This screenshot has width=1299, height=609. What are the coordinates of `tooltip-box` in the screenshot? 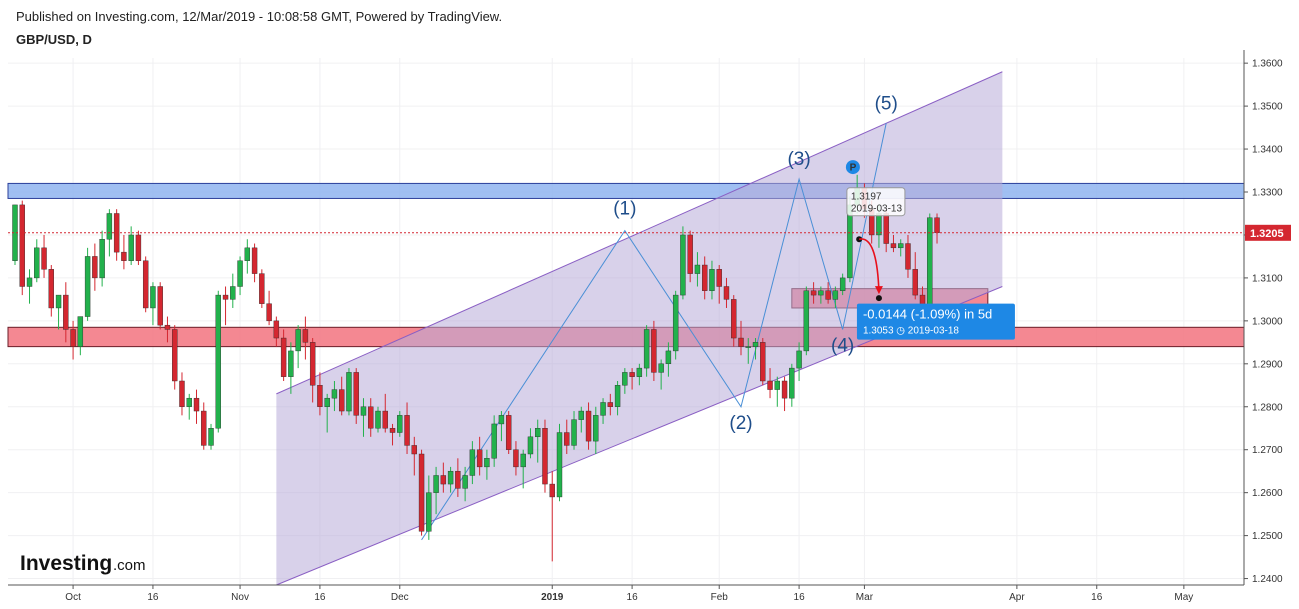 It's located at (876, 202).